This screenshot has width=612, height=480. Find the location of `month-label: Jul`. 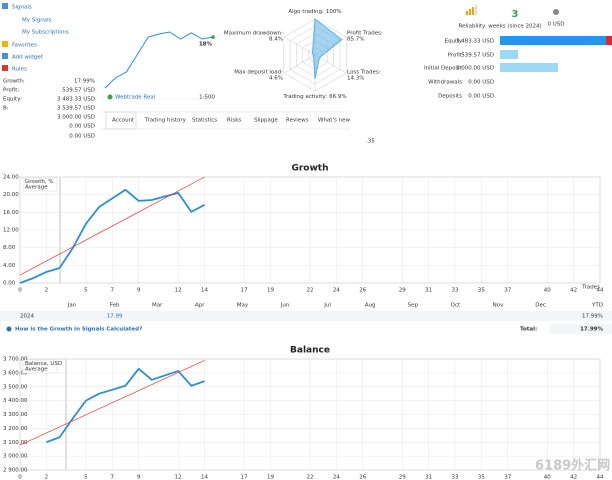

month-label: Jul is located at coordinates (327, 306).